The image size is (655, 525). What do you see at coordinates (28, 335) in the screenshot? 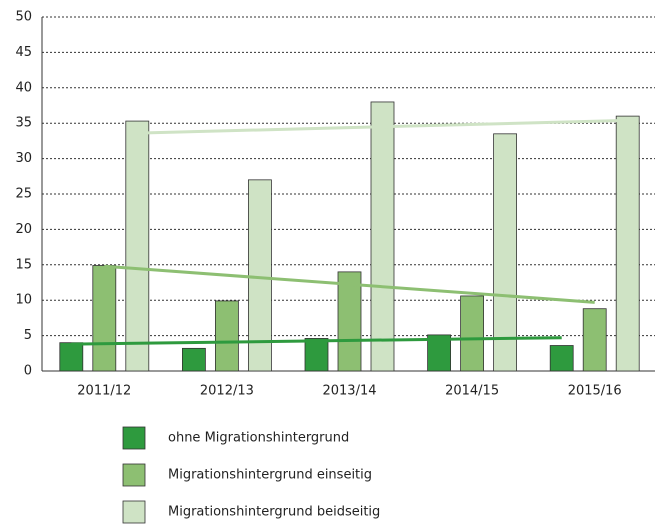
I see `y-tick-label: 5` at bounding box center [28, 335].